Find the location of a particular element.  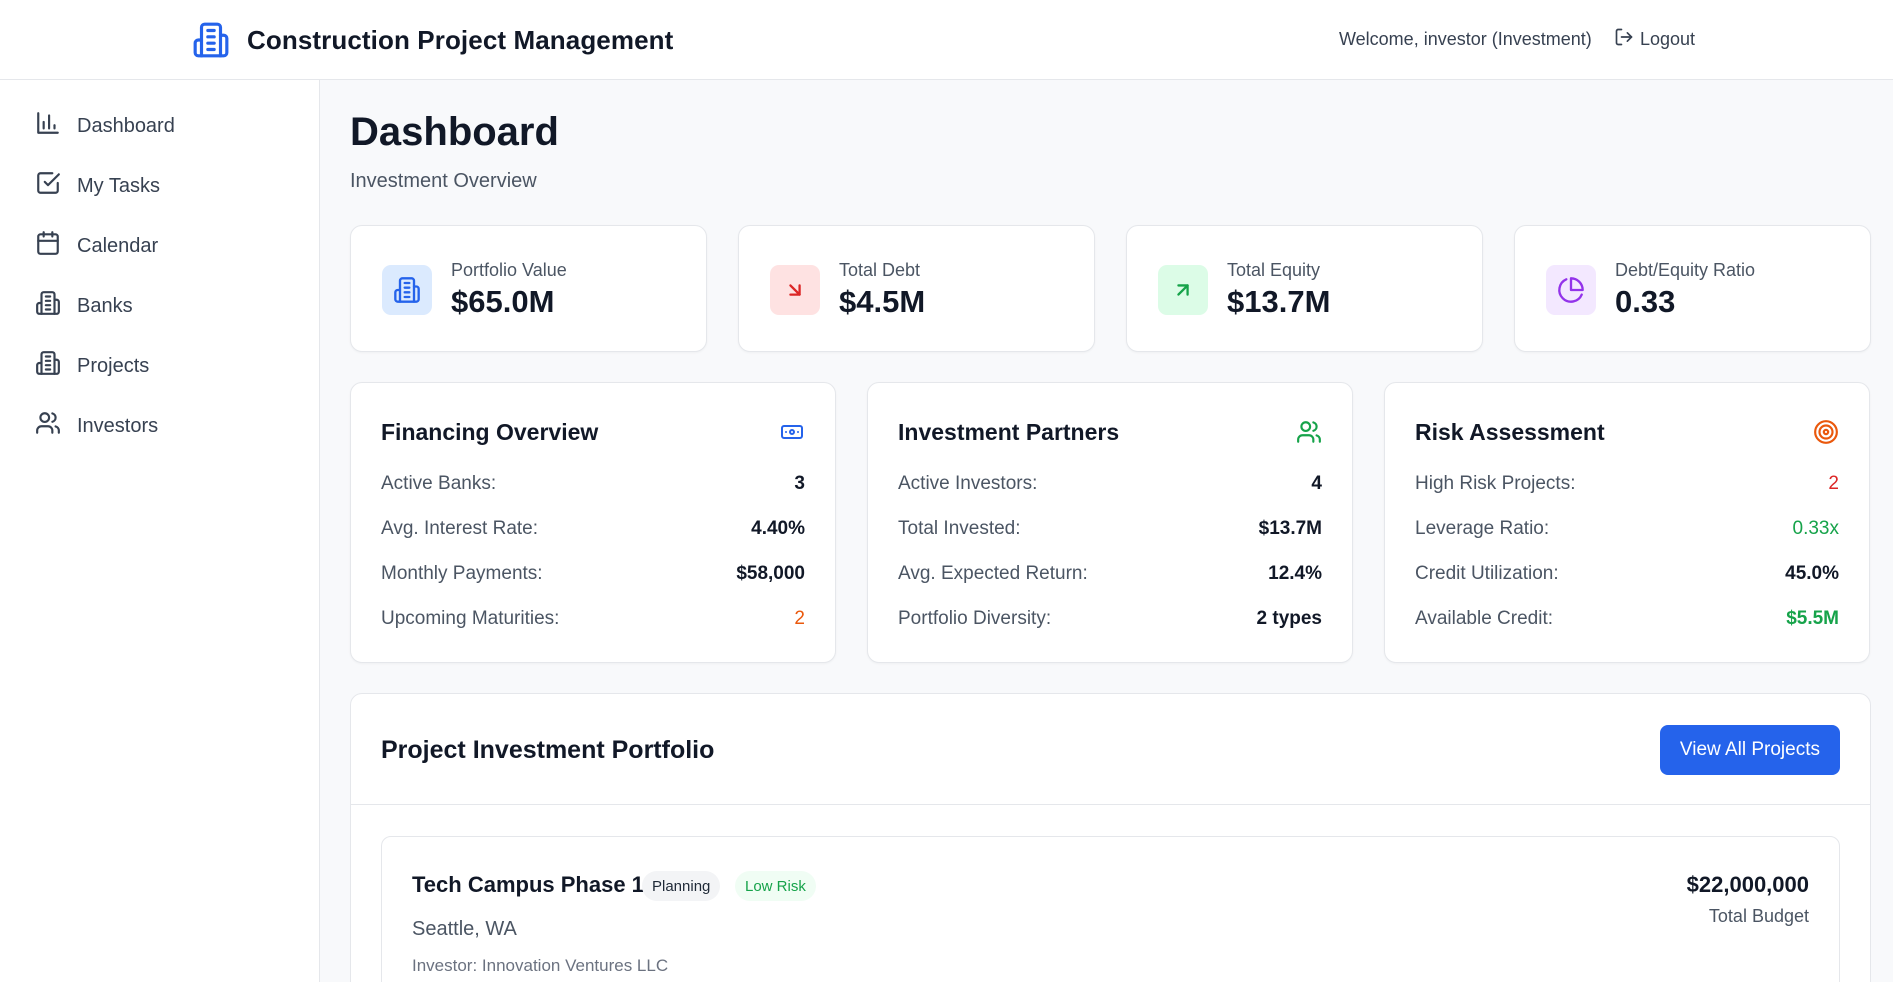

brand: Construction Project Management is located at coordinates (432, 40).